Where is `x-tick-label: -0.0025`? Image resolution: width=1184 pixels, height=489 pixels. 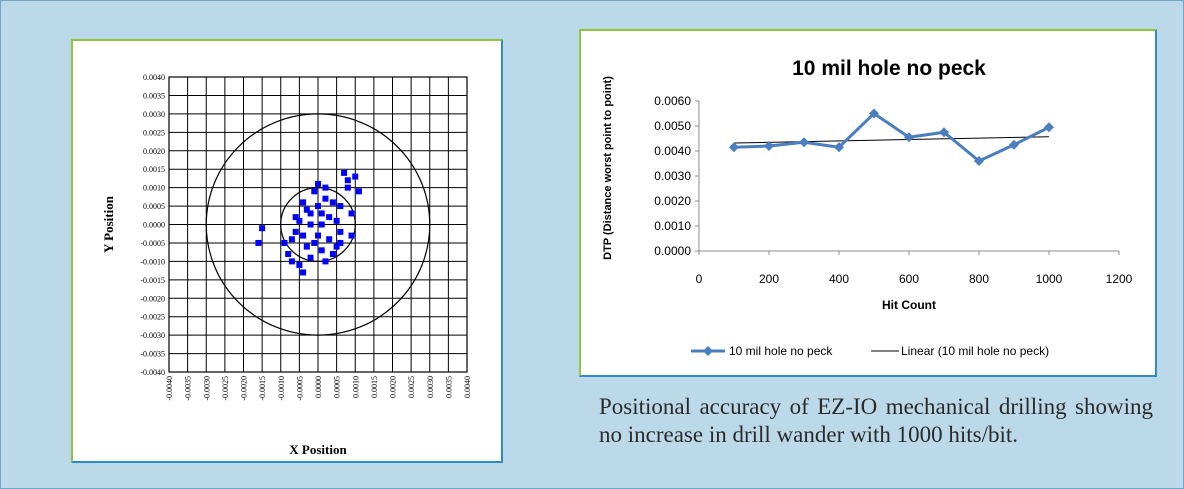
x-tick-label: -0.0025 is located at coordinates (225, 388).